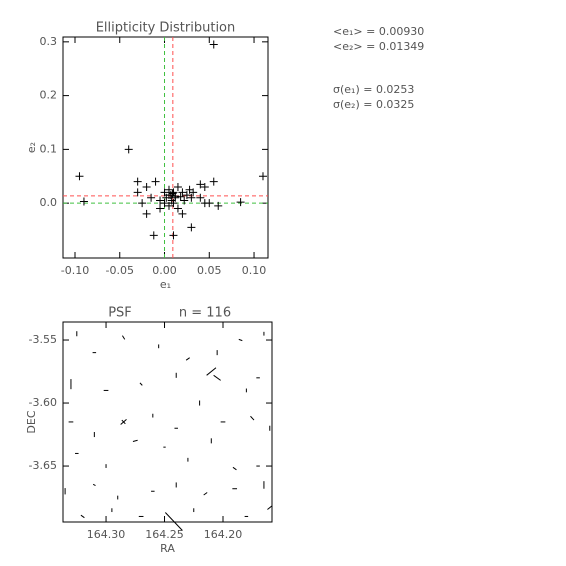 Image resolution: width=566 pixels, height=566 pixels. What do you see at coordinates (223, 534) in the screenshot?
I see `x-tick-label: 164.20` at bounding box center [223, 534].